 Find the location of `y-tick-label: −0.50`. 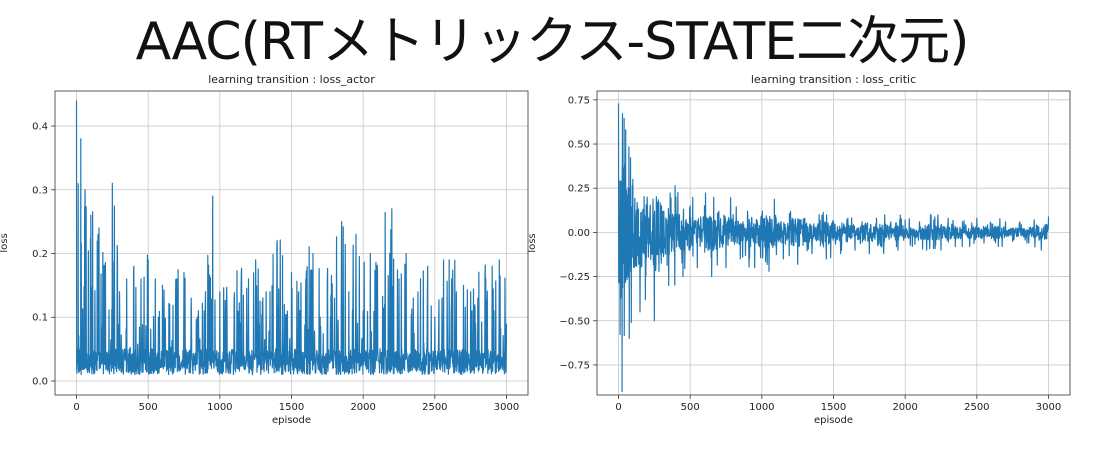

y-tick-label: −0.50 is located at coordinates (574, 321).